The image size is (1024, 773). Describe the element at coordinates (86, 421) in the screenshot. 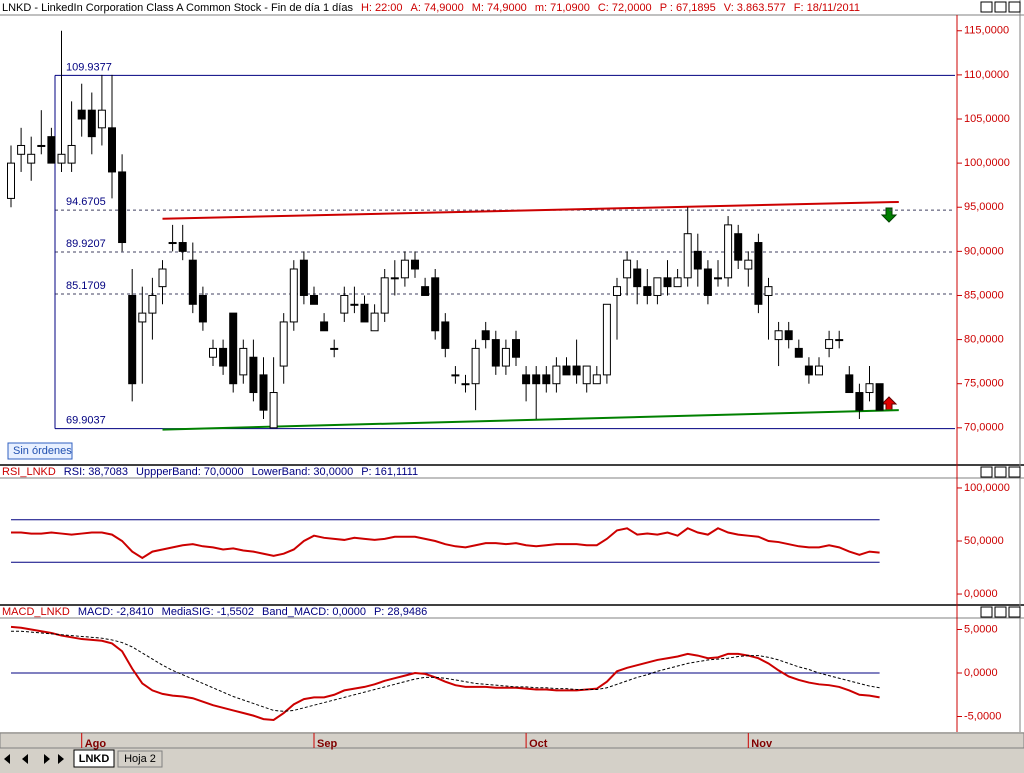

I see `level-label: 69.9037` at that location.